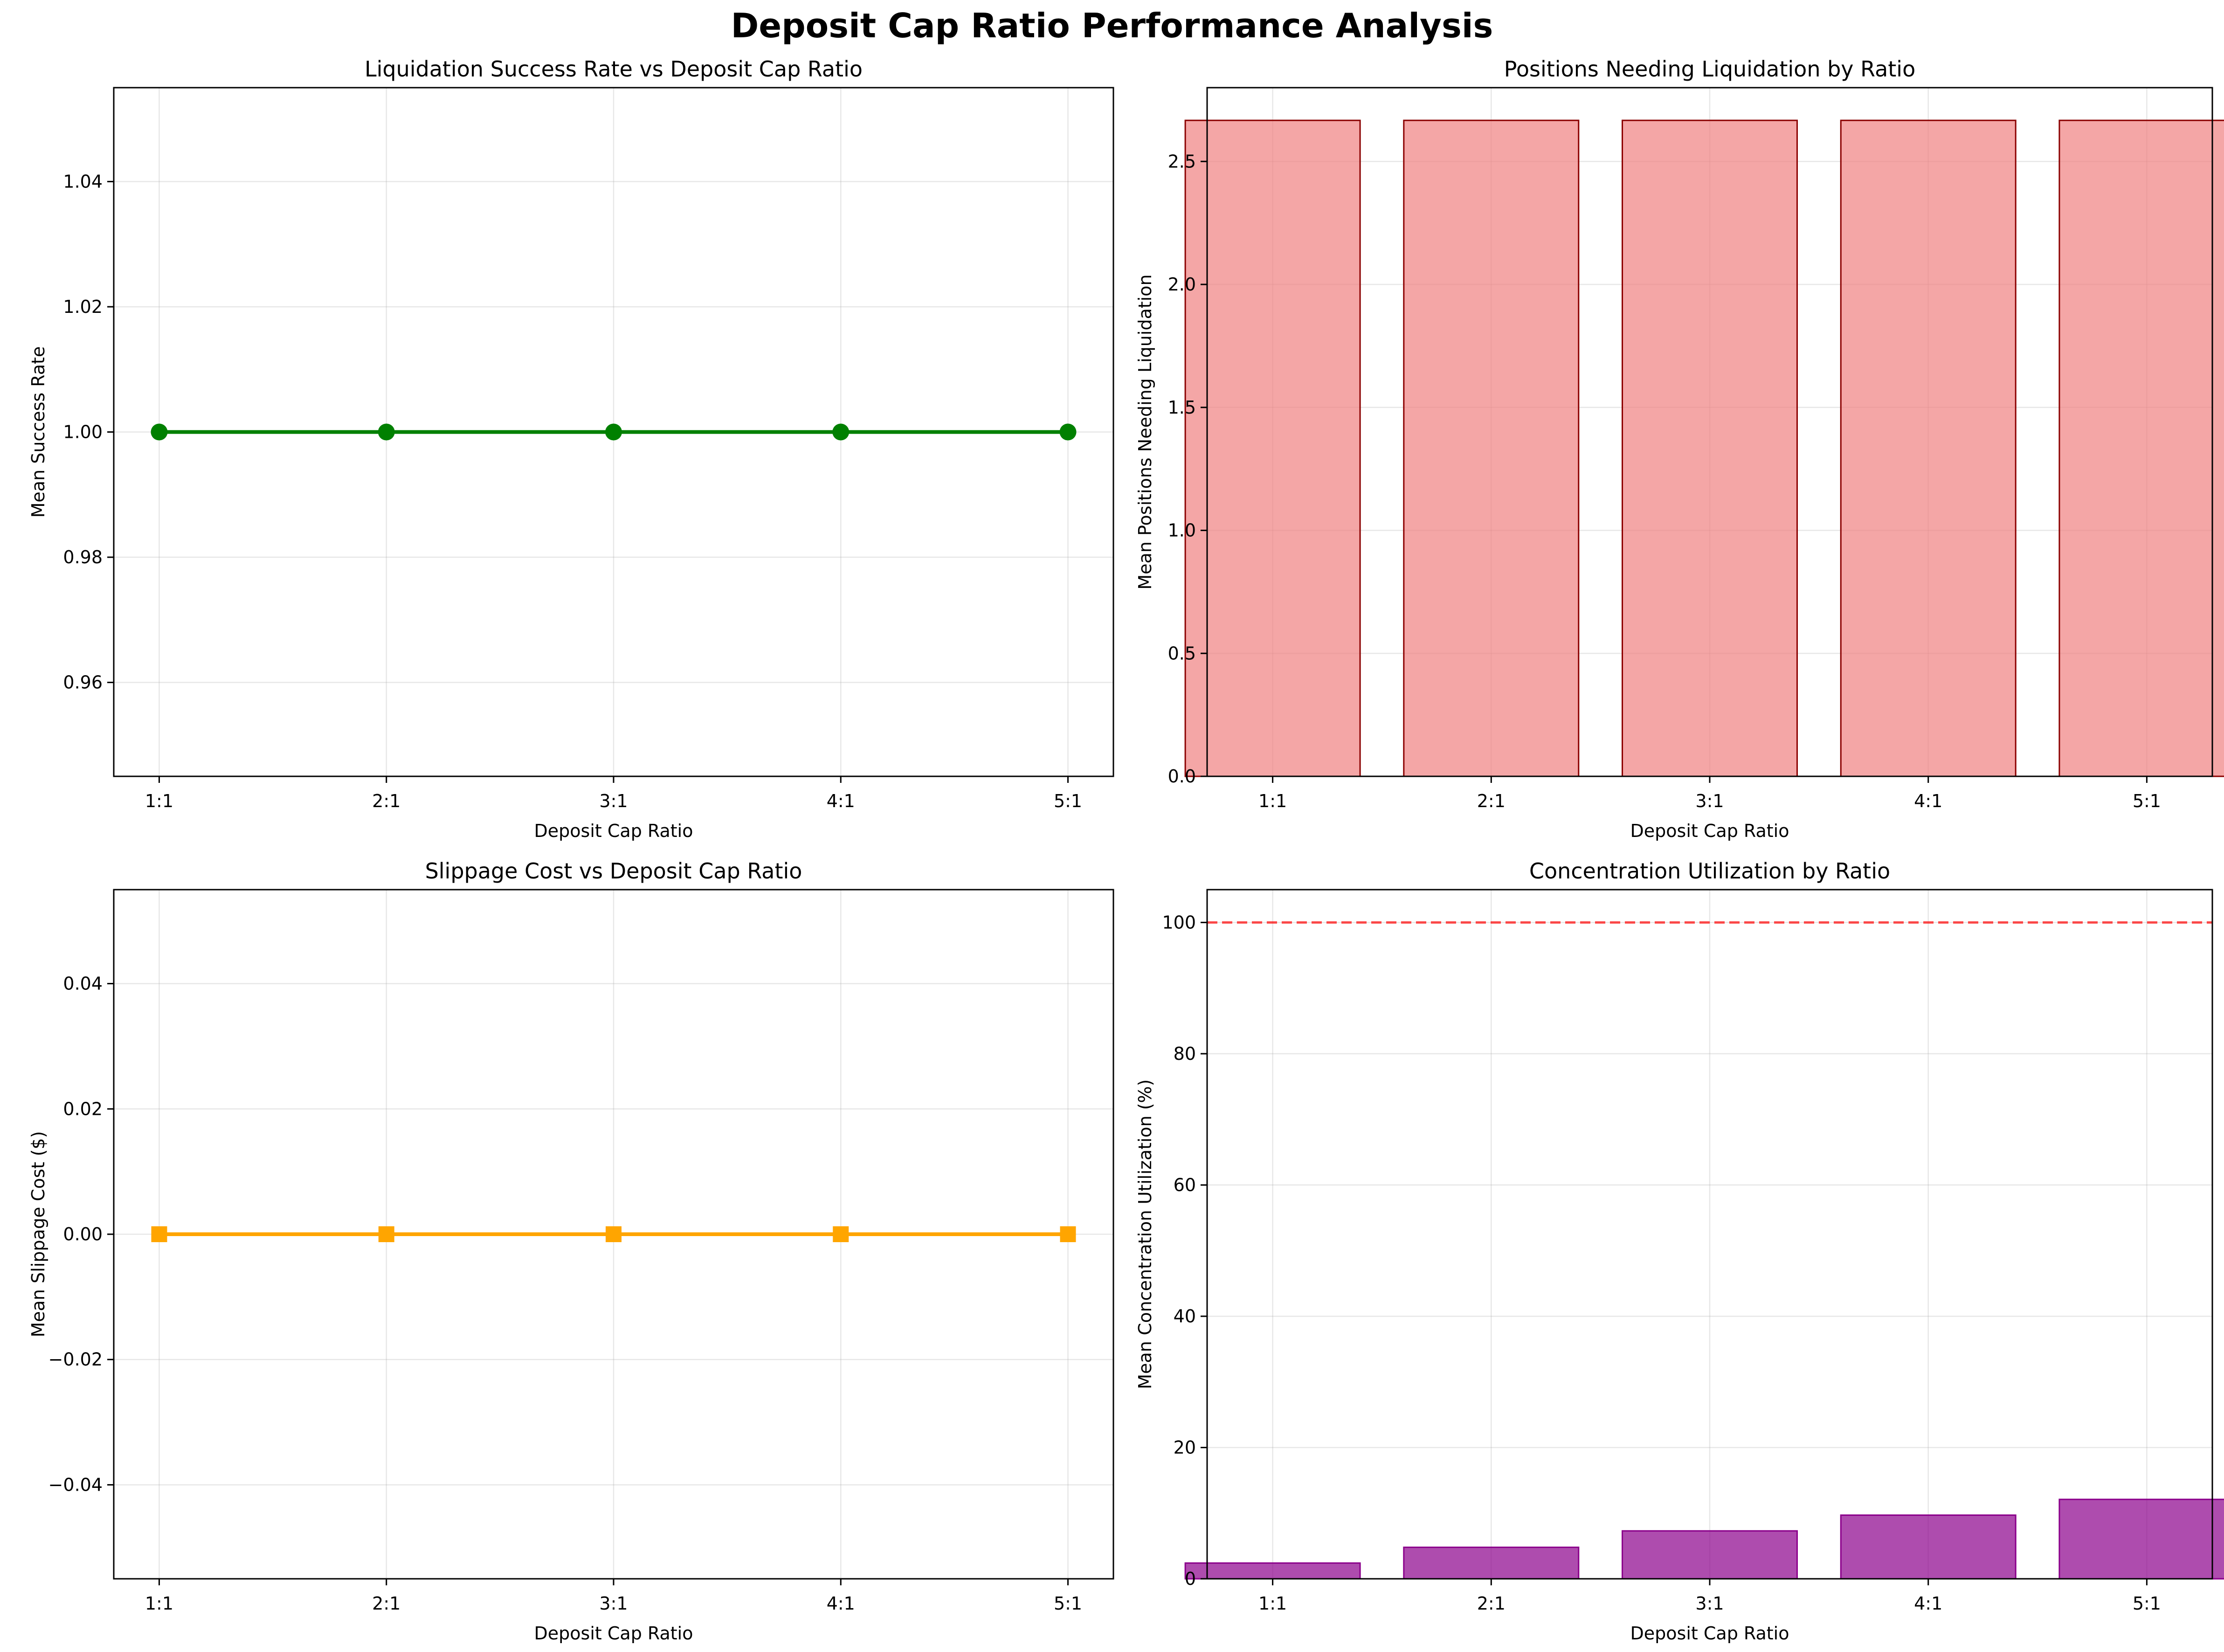  I want to click on y-tick-label: 1.00, so click(83, 432).